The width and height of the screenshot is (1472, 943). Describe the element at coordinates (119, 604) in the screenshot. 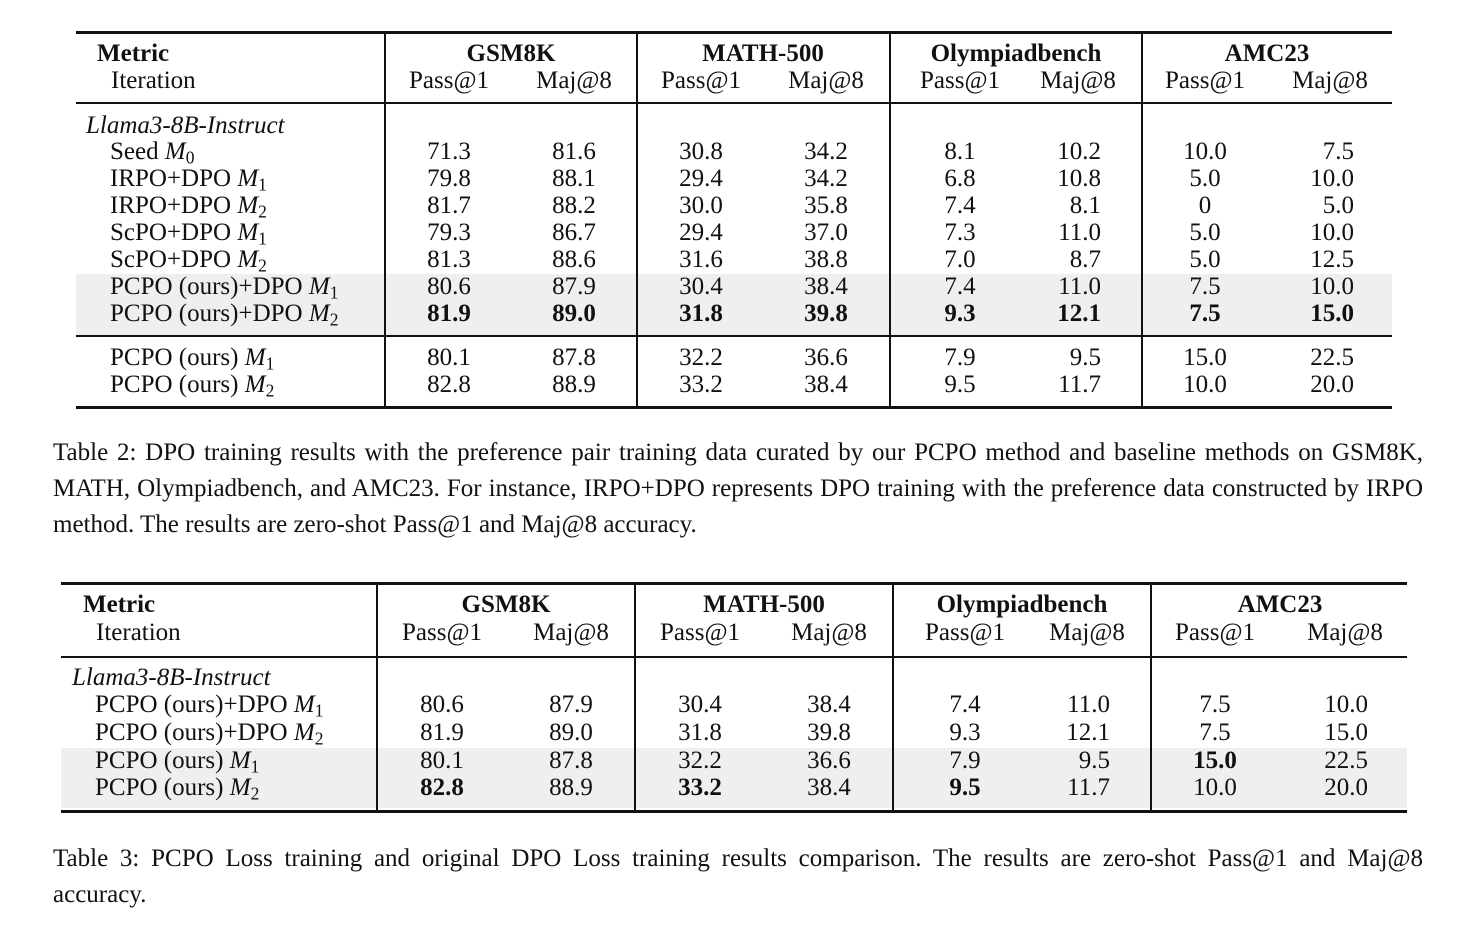

I see `metric-header: Metric` at that location.